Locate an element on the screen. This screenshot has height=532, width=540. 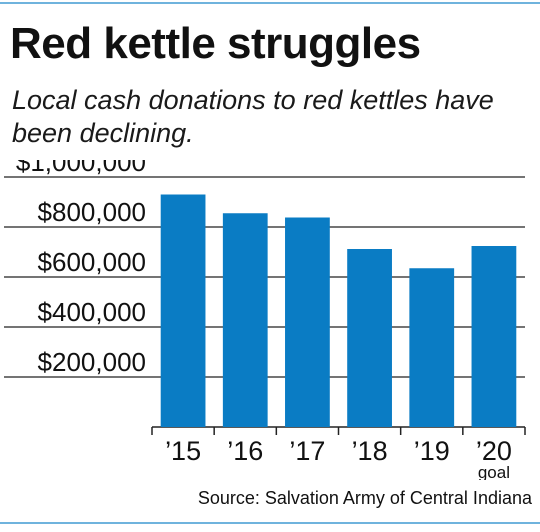
y-tick-label: $200,000 is located at coordinates (92, 362).